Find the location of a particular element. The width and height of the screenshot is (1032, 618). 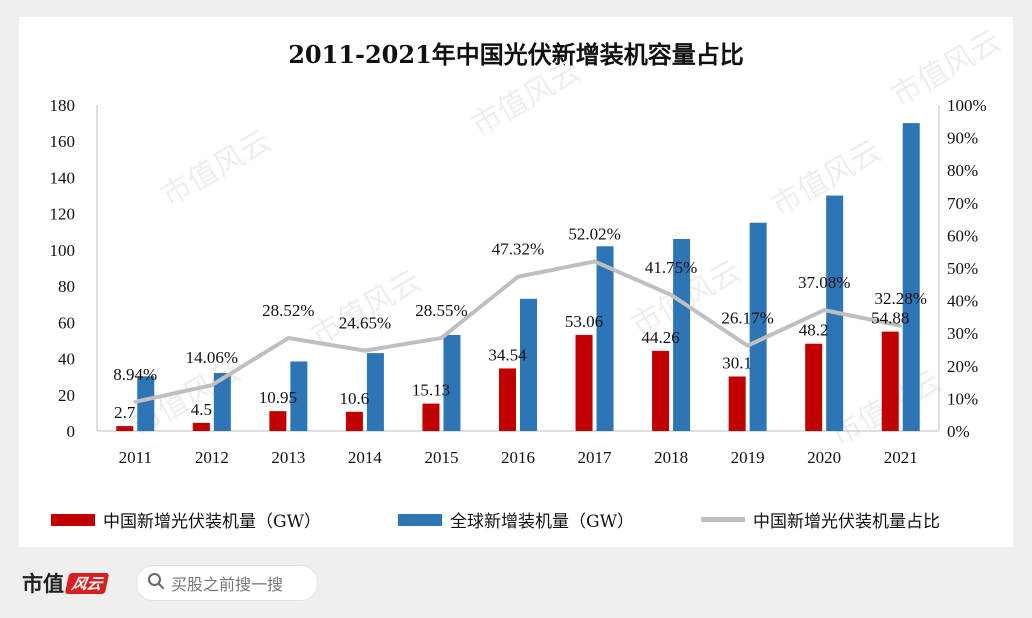

bar-china-data-label: 54.88 is located at coordinates (890, 318).